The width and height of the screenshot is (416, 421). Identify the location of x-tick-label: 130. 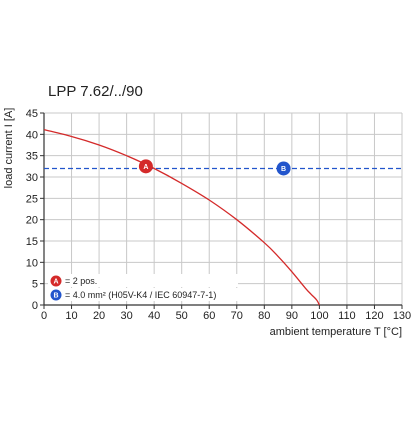
(402, 316).